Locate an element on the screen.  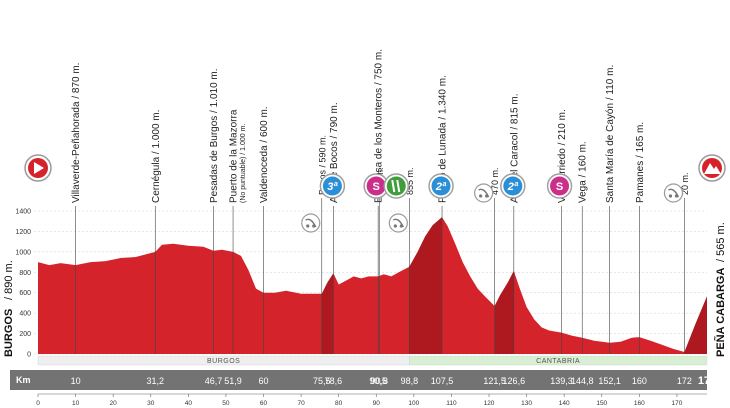
km-marker: 46,7 is located at coordinates (214, 381).